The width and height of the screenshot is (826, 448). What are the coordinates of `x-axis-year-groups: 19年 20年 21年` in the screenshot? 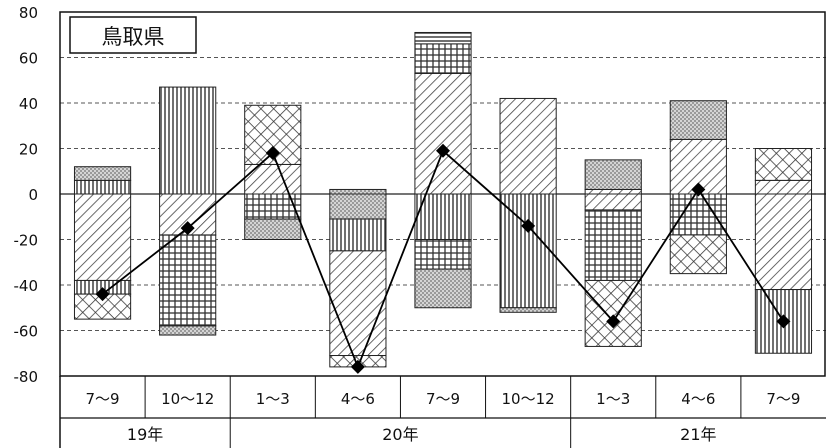 It's located at (422, 433).